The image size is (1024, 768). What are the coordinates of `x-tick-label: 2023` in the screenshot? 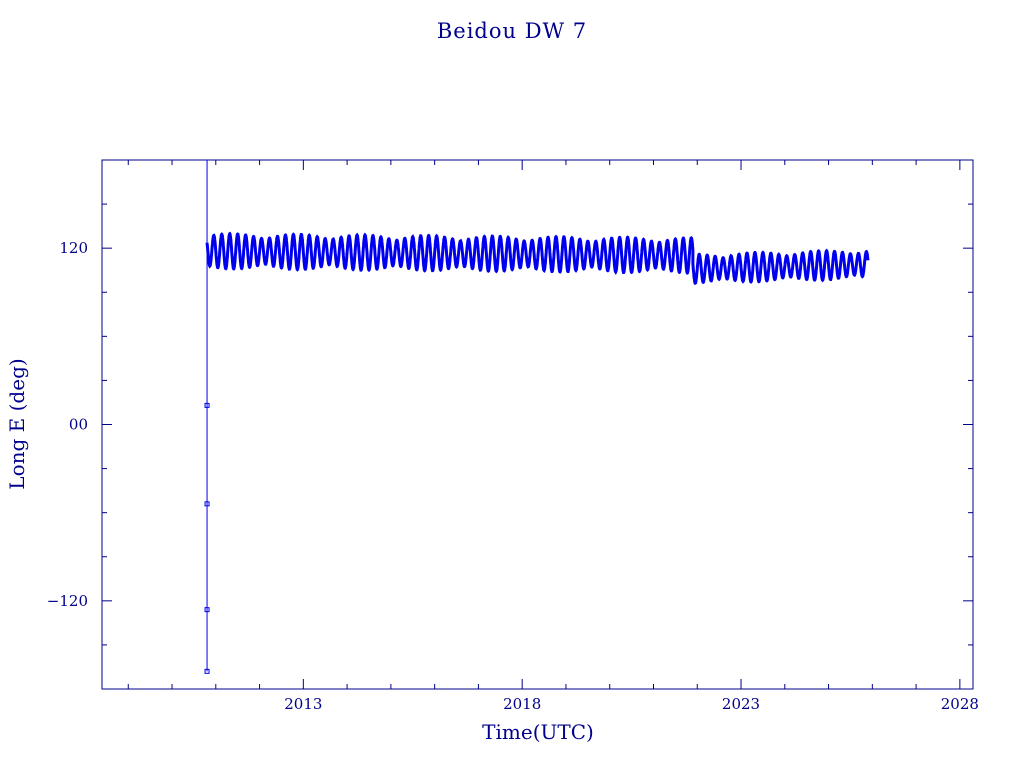 It's located at (741, 704).